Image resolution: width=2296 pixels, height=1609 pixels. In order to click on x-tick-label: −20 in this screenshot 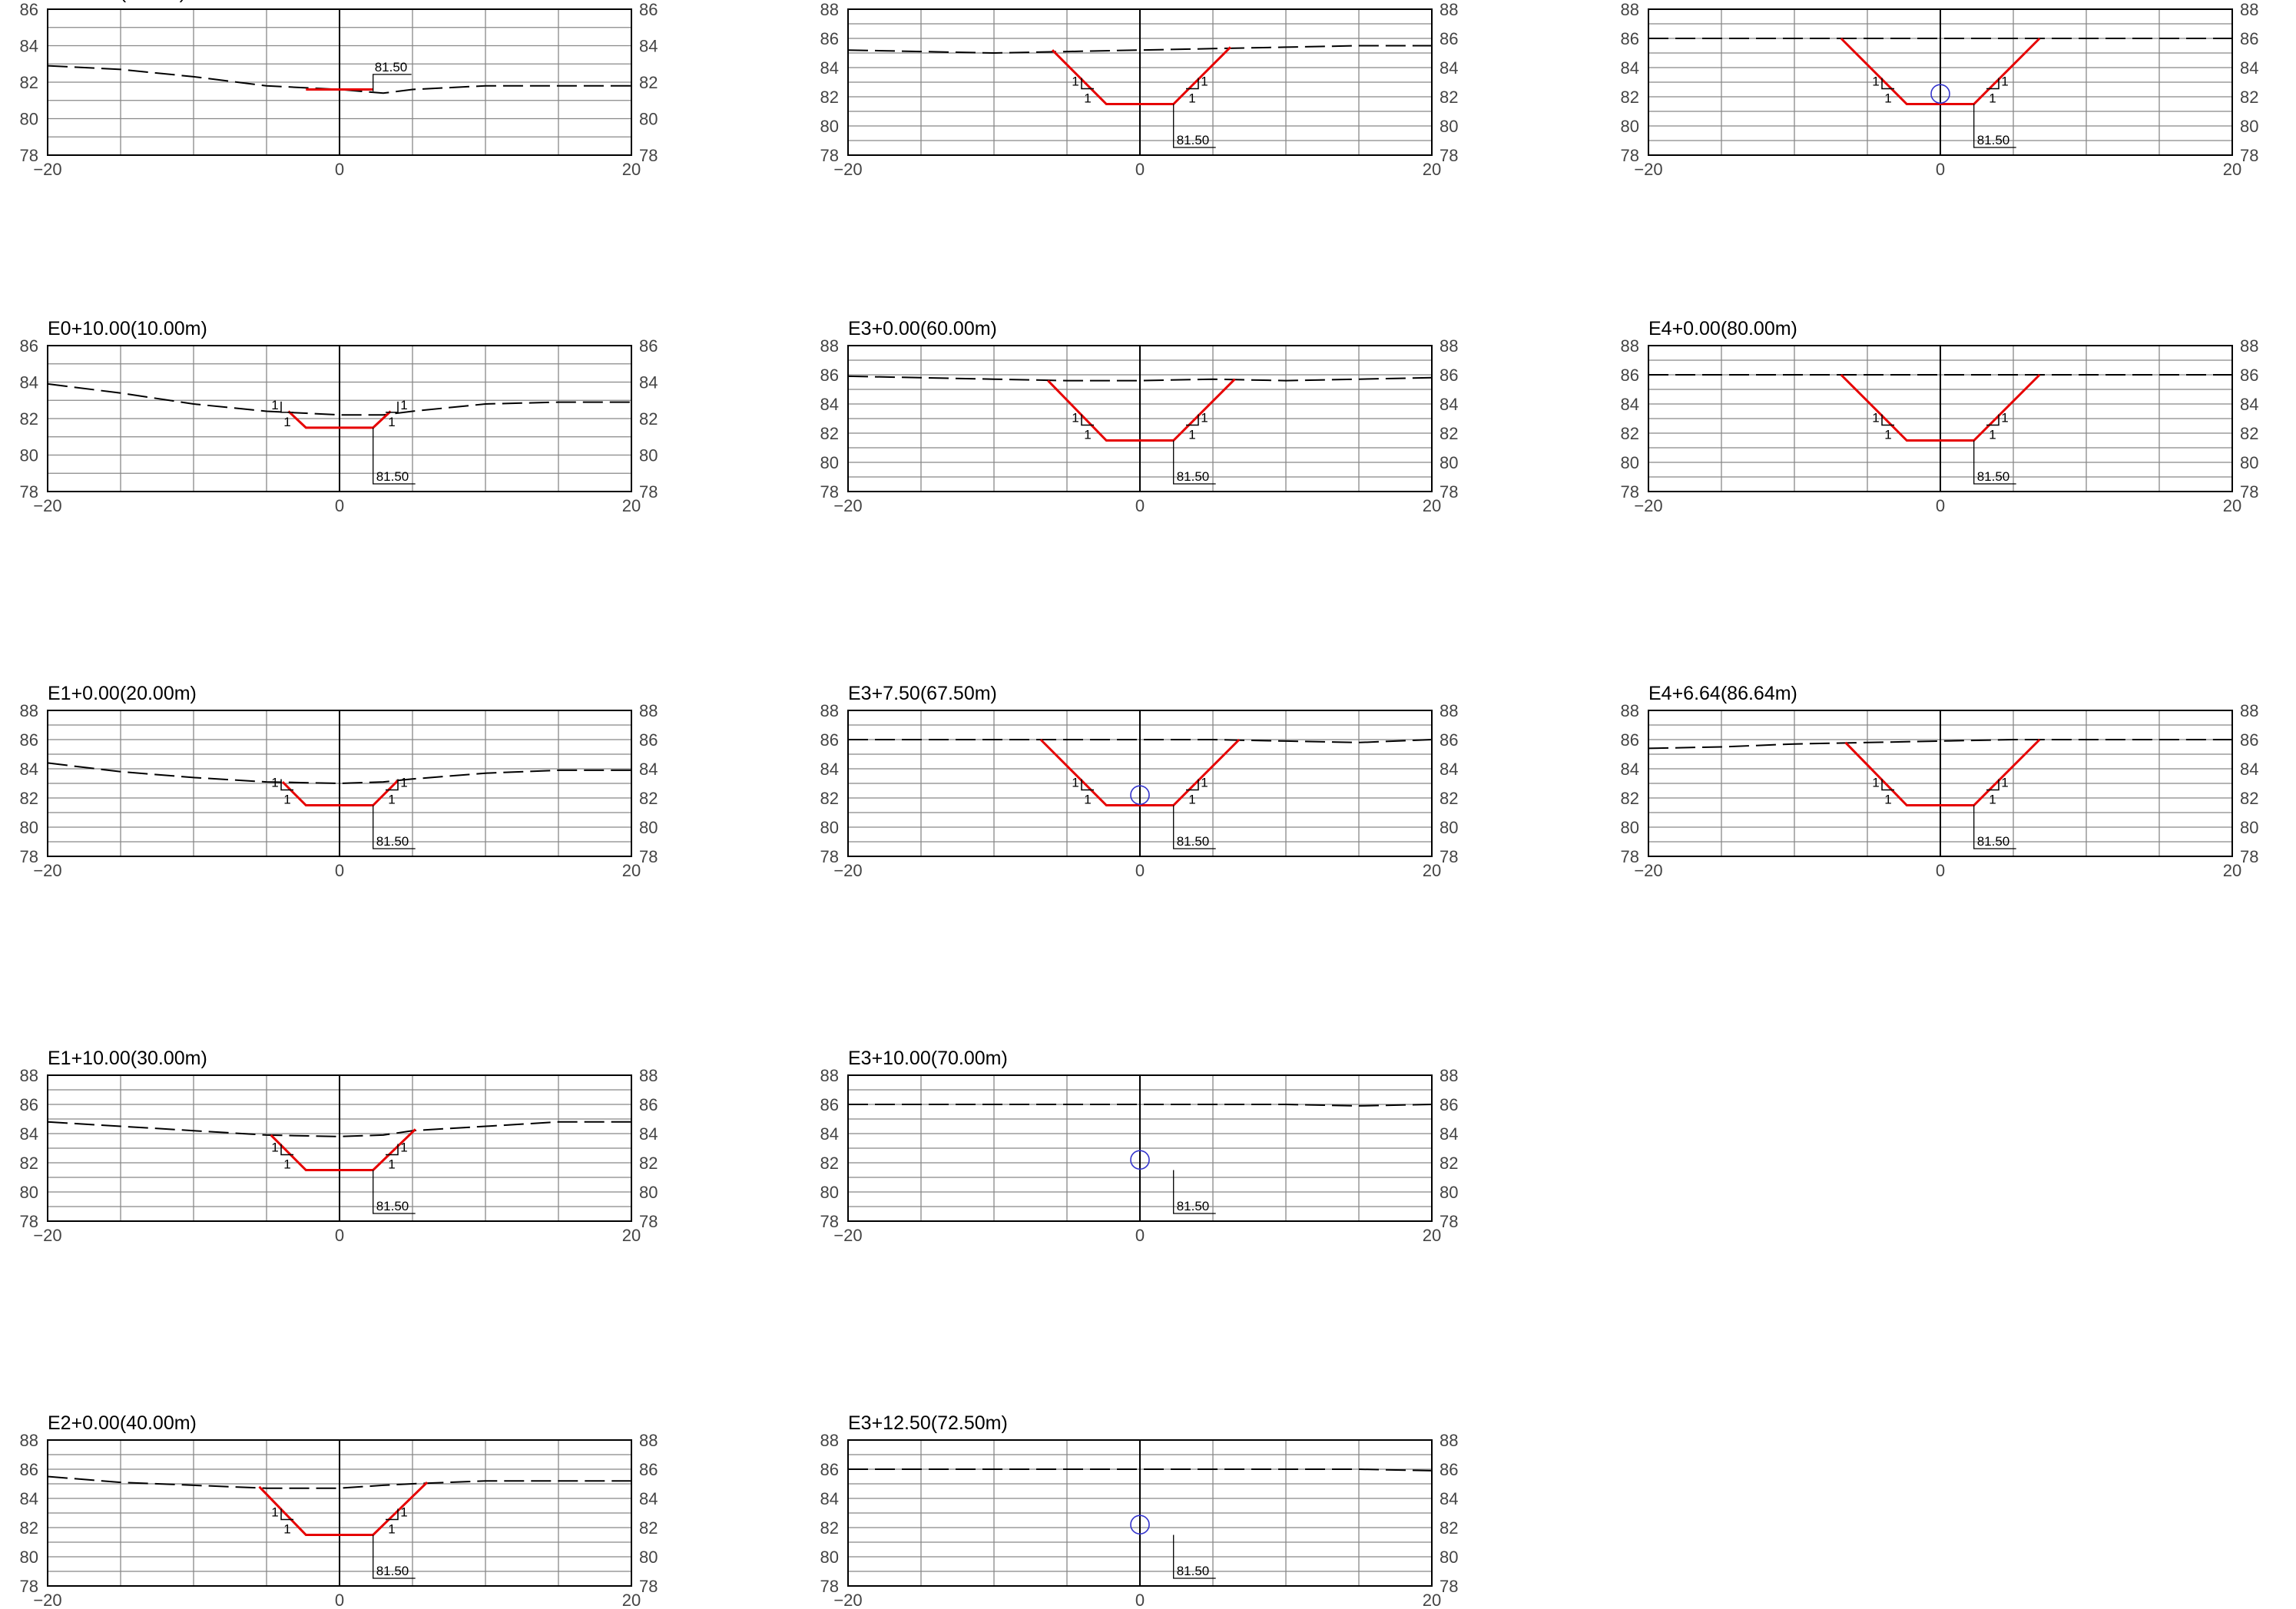, I will do `click(47, 1600)`.